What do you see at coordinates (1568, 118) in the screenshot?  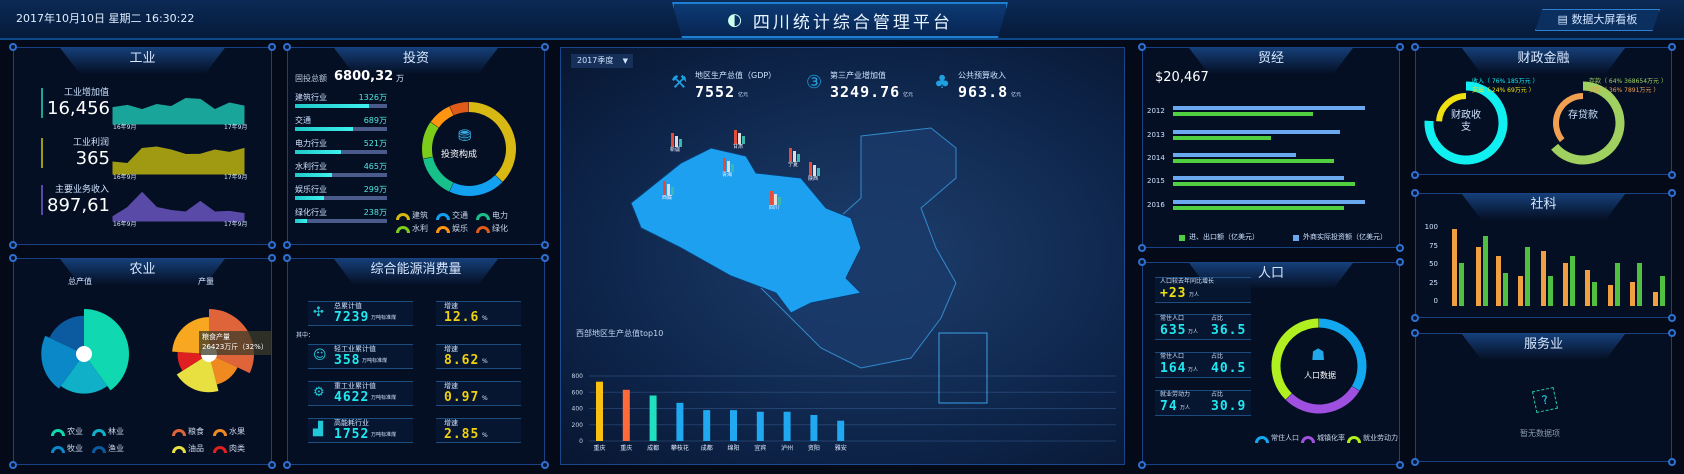 I see `inner-ring` at bounding box center [1568, 118].